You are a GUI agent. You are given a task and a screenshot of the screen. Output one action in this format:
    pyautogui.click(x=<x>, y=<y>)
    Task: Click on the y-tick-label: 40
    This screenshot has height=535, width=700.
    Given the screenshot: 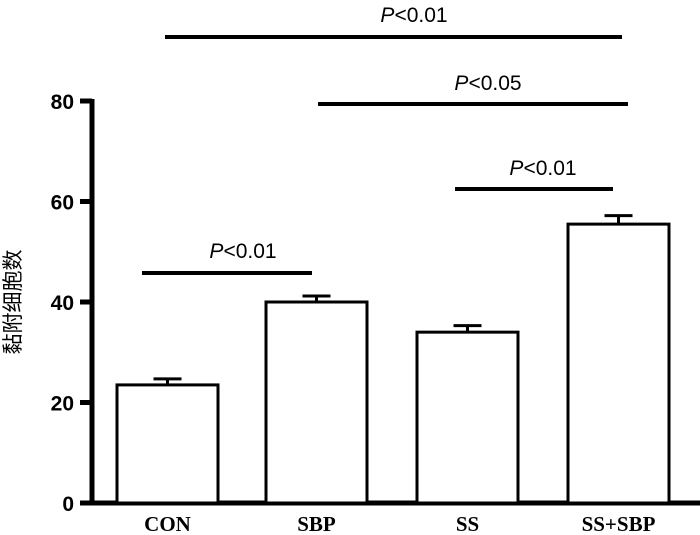 What is the action you would take?
    pyautogui.click(x=62, y=303)
    